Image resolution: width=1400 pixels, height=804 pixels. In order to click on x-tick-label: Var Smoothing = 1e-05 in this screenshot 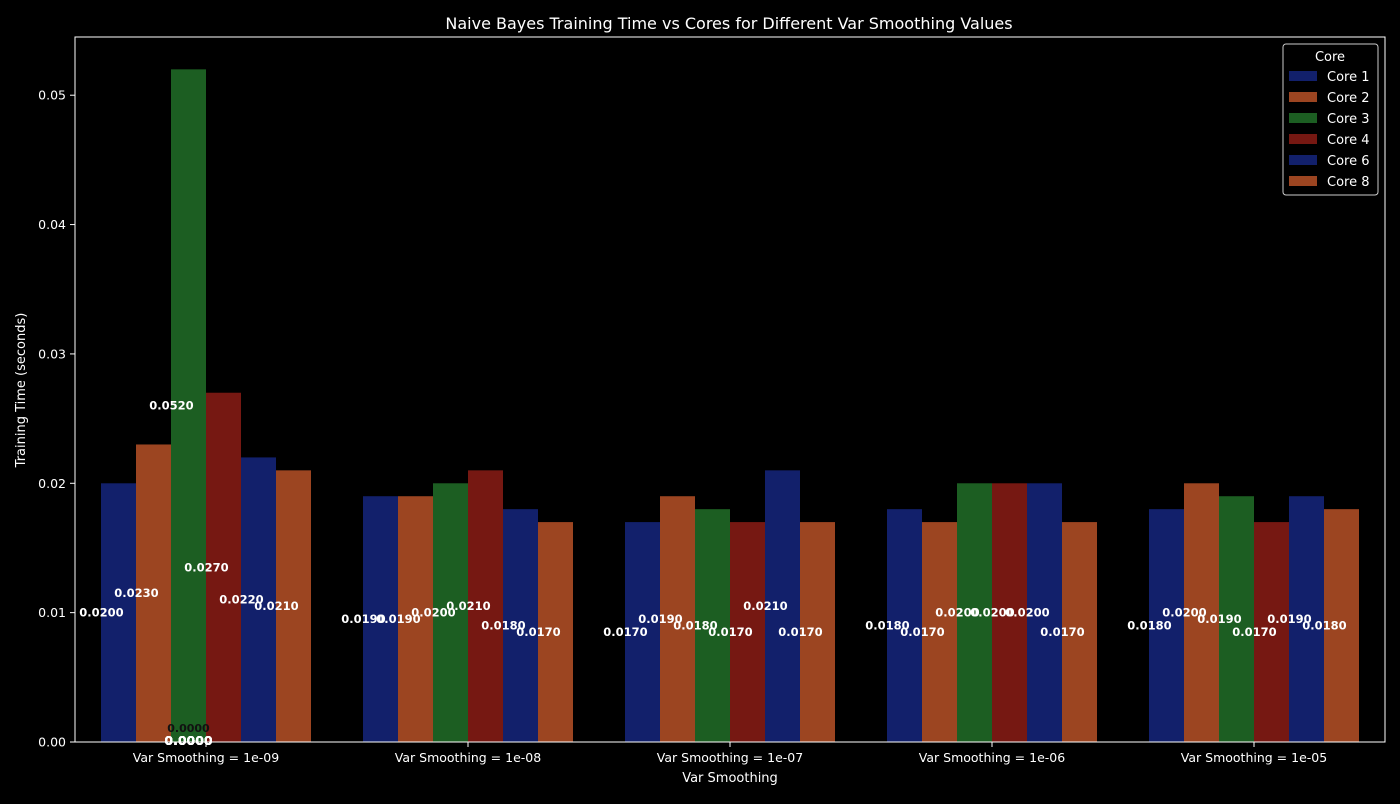, I will do `click(1254, 757)`.